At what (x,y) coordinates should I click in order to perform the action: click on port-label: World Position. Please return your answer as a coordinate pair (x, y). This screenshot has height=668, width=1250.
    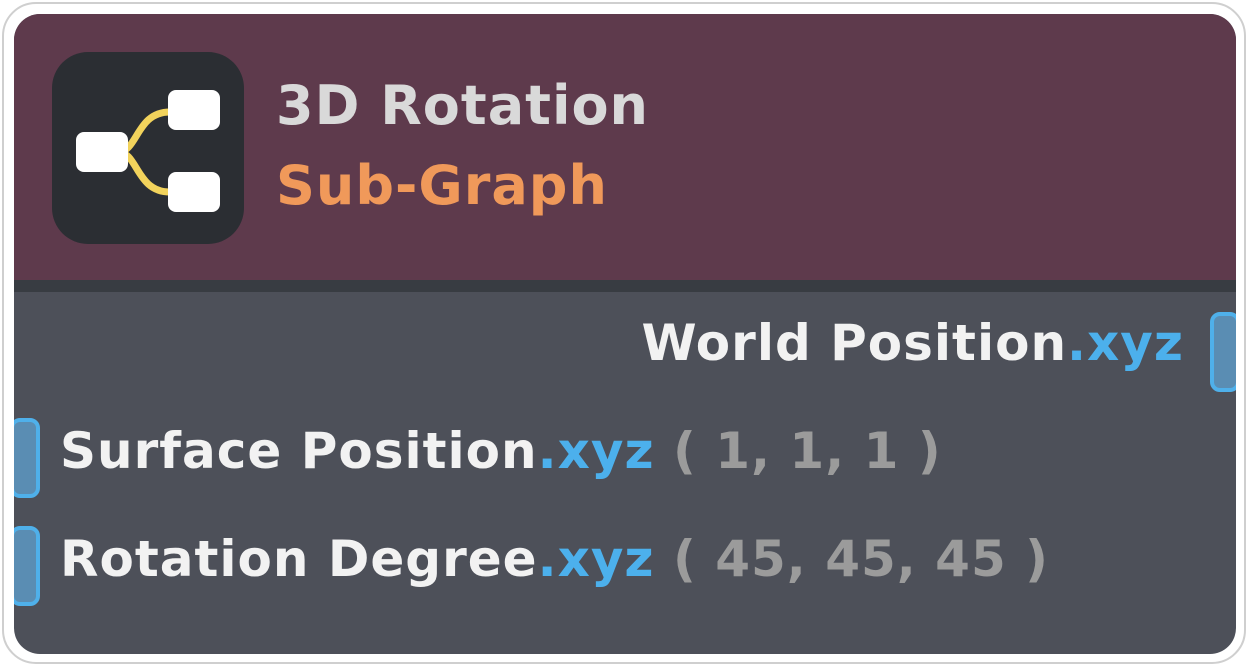
    Looking at the image, I should click on (854, 343).